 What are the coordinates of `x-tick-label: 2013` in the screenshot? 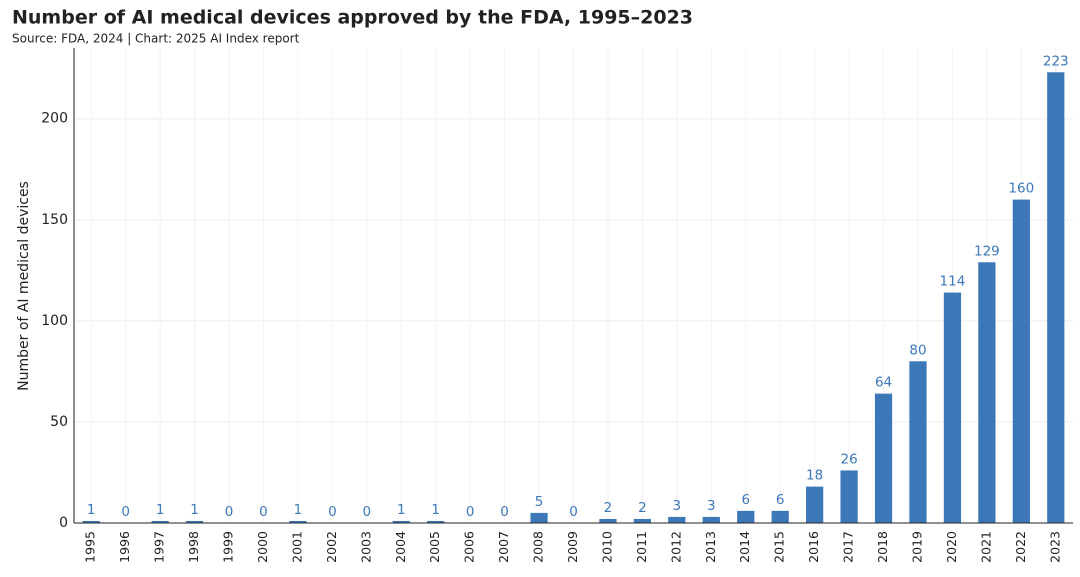 It's located at (710, 547).